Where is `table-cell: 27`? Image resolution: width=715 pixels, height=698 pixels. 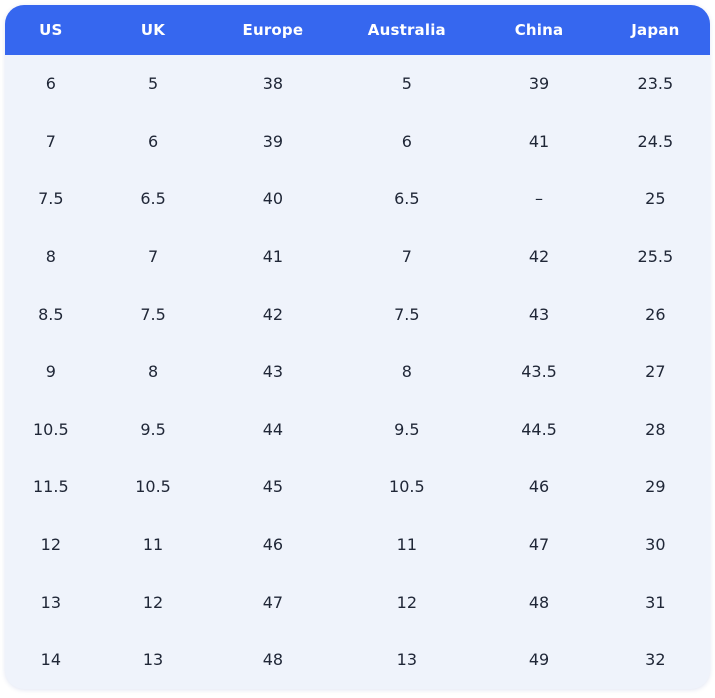
table-cell: 27 is located at coordinates (655, 372).